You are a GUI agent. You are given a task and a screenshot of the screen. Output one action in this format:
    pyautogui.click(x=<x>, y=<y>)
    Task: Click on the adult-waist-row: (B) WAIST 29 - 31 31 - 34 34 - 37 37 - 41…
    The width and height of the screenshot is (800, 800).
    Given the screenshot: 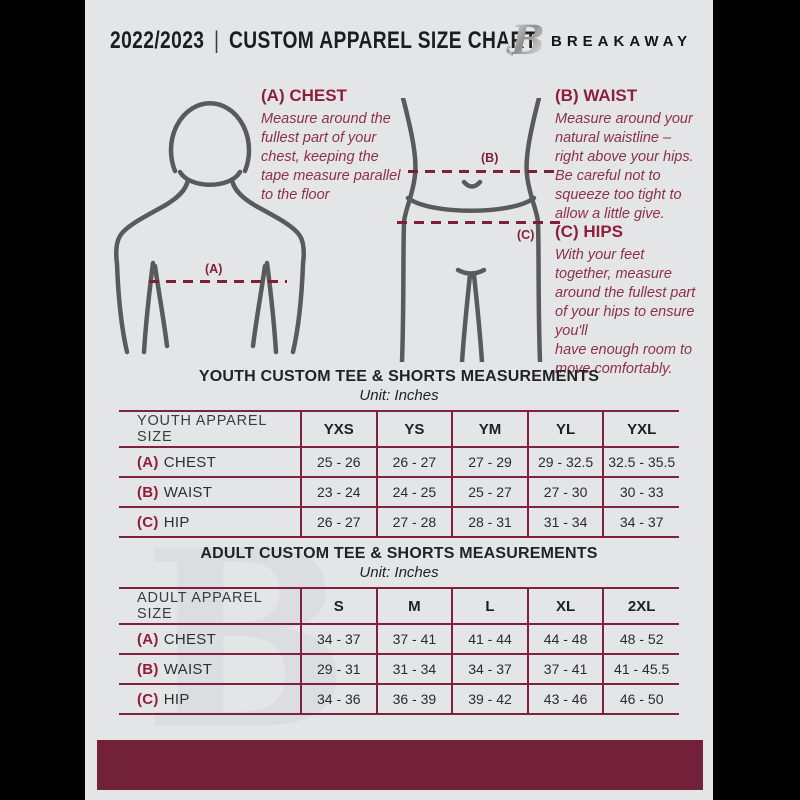 What is the action you would take?
    pyautogui.click(x=399, y=669)
    